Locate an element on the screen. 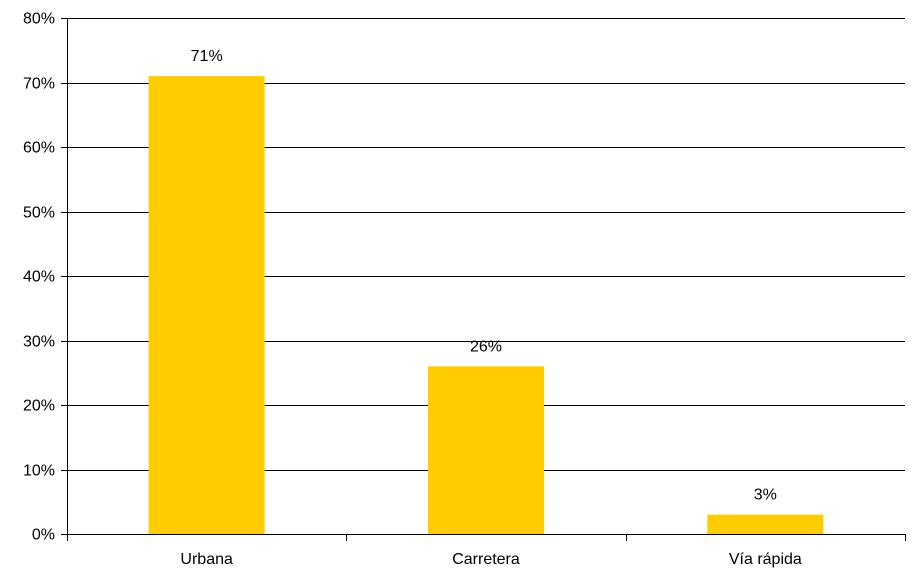  y-tick-label: 70% is located at coordinates (39, 84).